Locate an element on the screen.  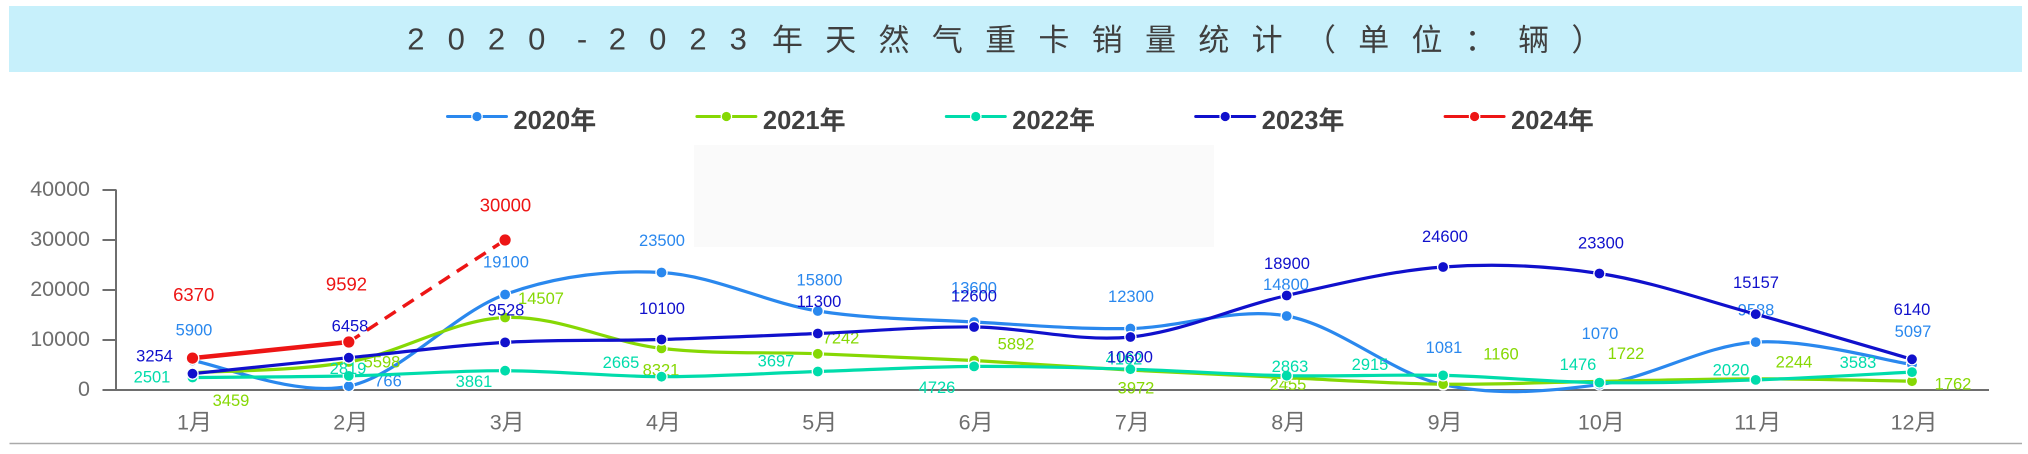
svg-text: 9 is located at coordinates (1434, 423).